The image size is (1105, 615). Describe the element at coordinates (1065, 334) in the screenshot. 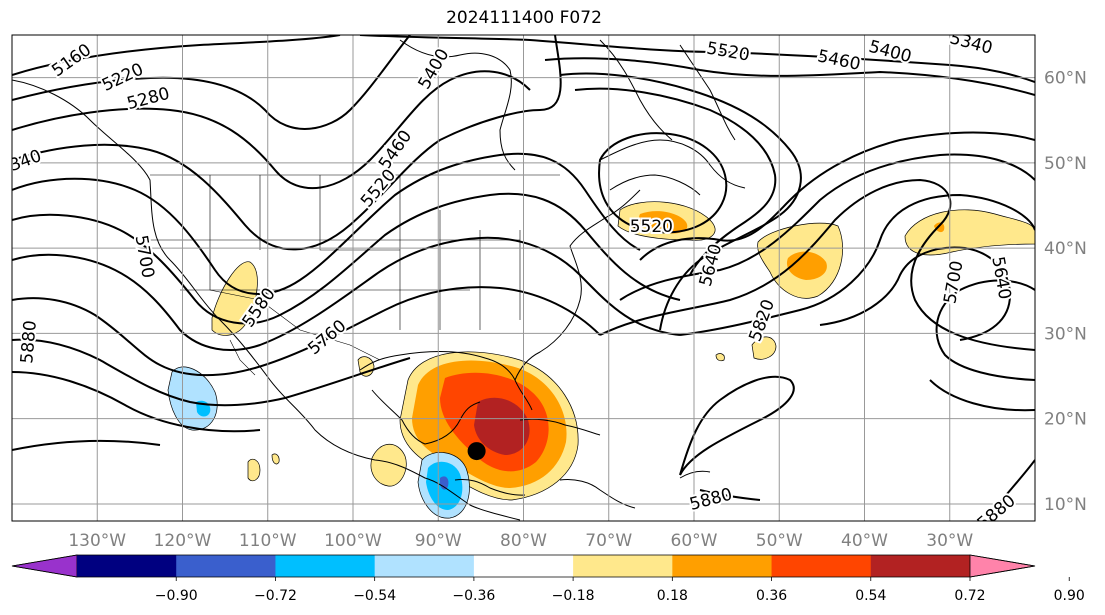

I see `lat-label-3: 30°N` at that location.